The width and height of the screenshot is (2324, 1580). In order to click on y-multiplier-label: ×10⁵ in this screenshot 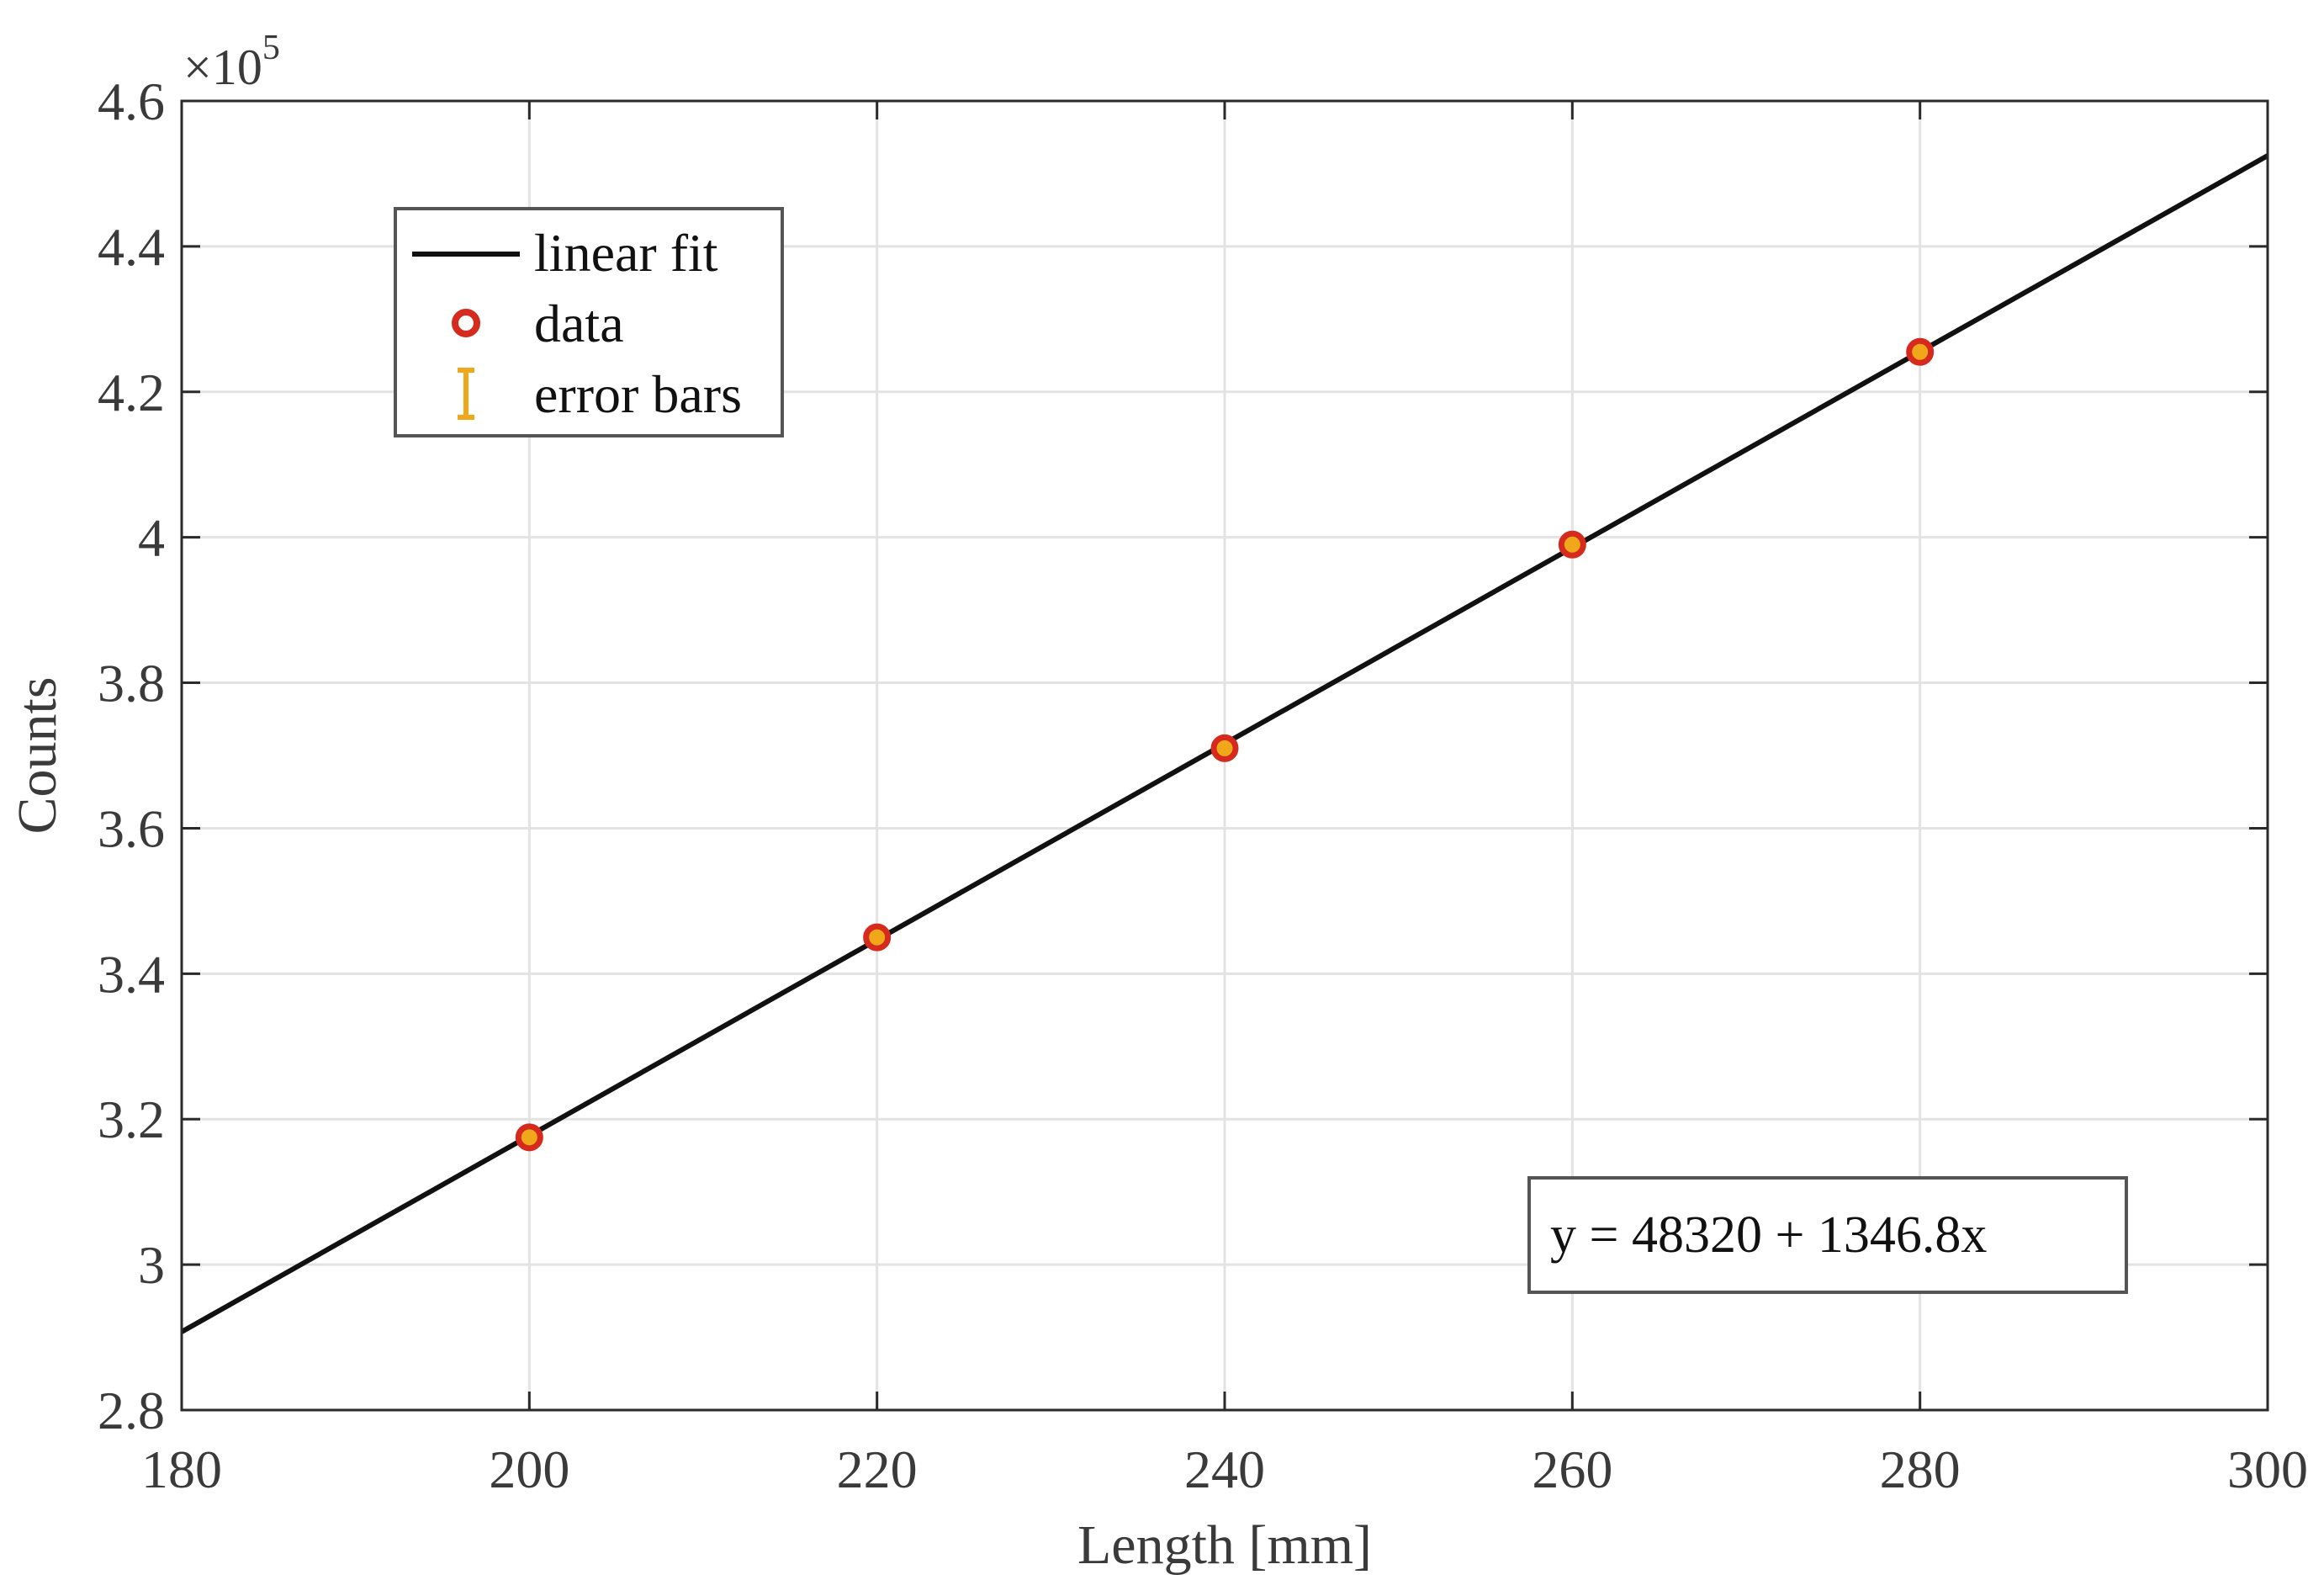, I will do `click(232, 62)`.